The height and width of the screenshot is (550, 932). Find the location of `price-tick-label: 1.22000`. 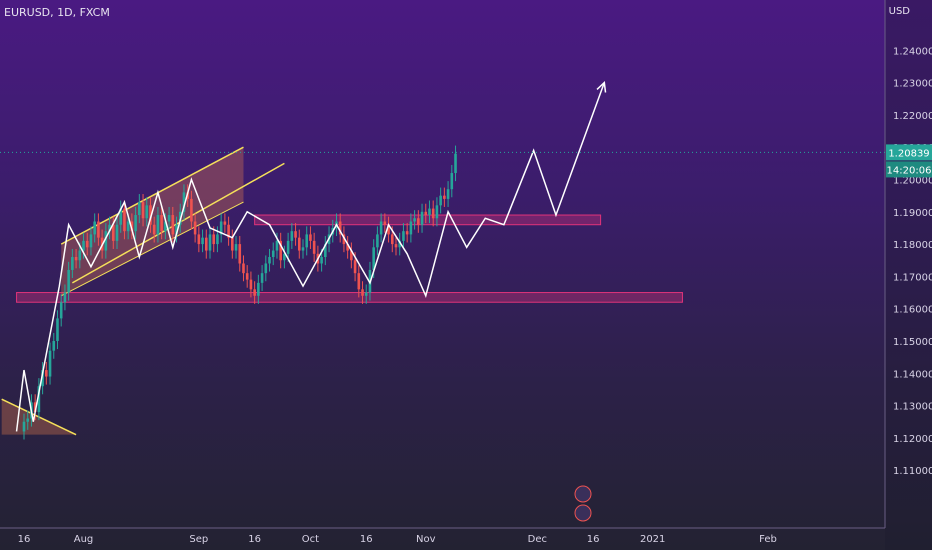

price-tick-label: 1.22000 is located at coordinates (912, 116).